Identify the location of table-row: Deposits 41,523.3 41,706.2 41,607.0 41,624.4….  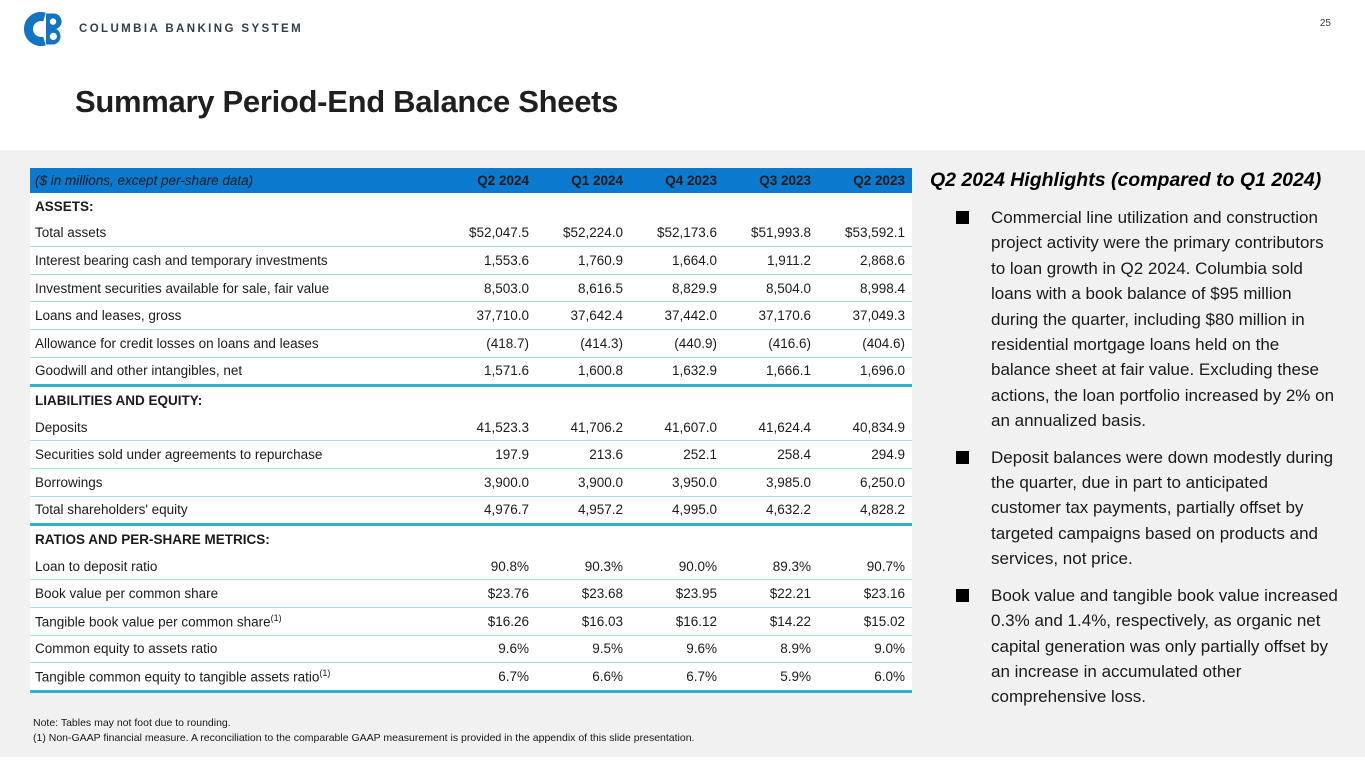
(471, 428).